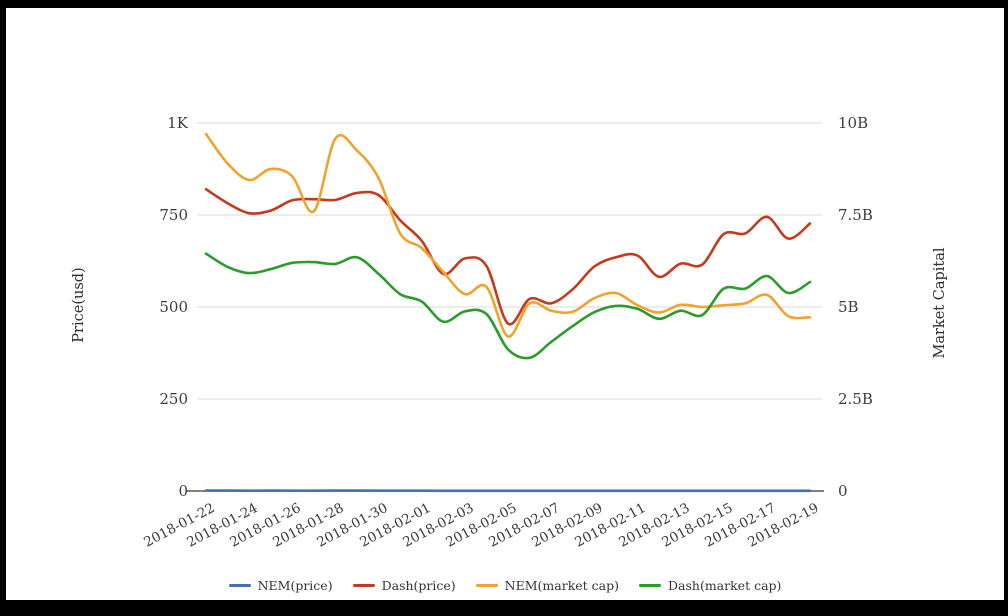  What do you see at coordinates (561, 585) in the screenshot?
I see `legend-label: NEM(market cap)` at bounding box center [561, 585].